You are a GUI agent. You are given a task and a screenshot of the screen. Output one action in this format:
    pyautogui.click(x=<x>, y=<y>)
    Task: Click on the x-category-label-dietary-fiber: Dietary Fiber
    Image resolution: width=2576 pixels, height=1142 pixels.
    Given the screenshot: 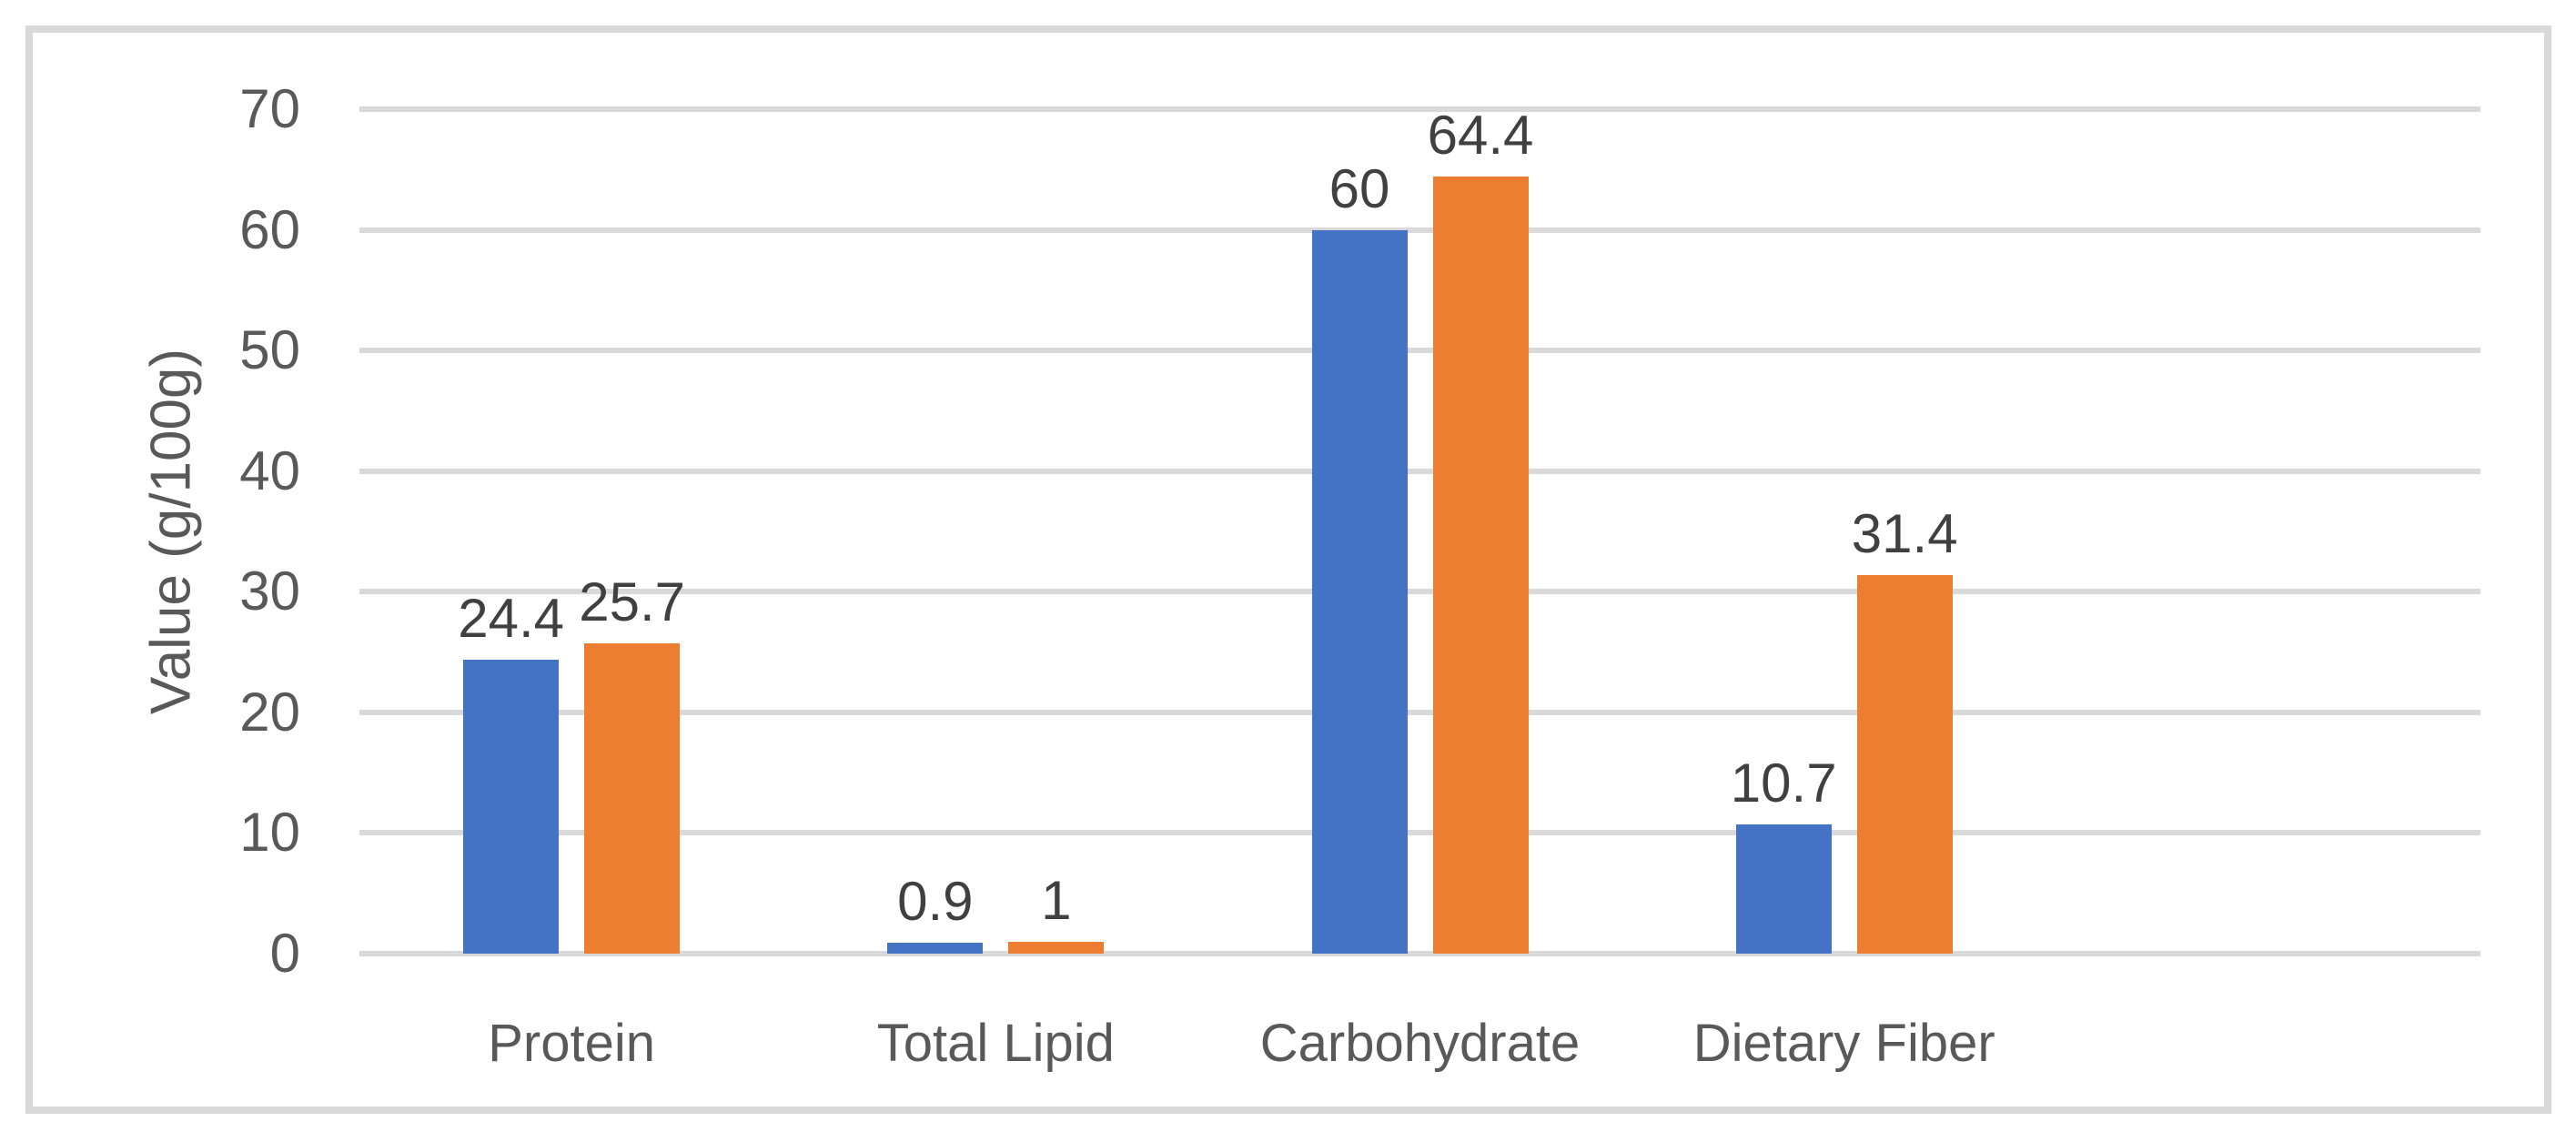 What is the action you would take?
    pyautogui.click(x=1843, y=1043)
    